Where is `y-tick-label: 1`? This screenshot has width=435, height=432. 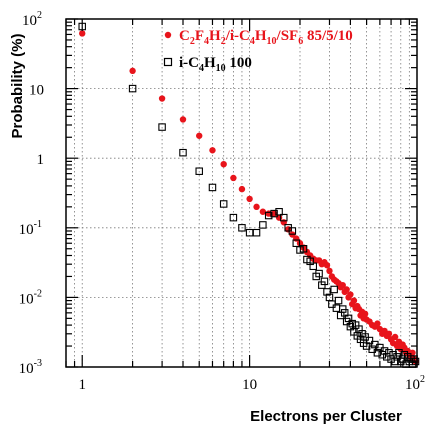
y-tick-label: 1 is located at coordinates (41, 160).